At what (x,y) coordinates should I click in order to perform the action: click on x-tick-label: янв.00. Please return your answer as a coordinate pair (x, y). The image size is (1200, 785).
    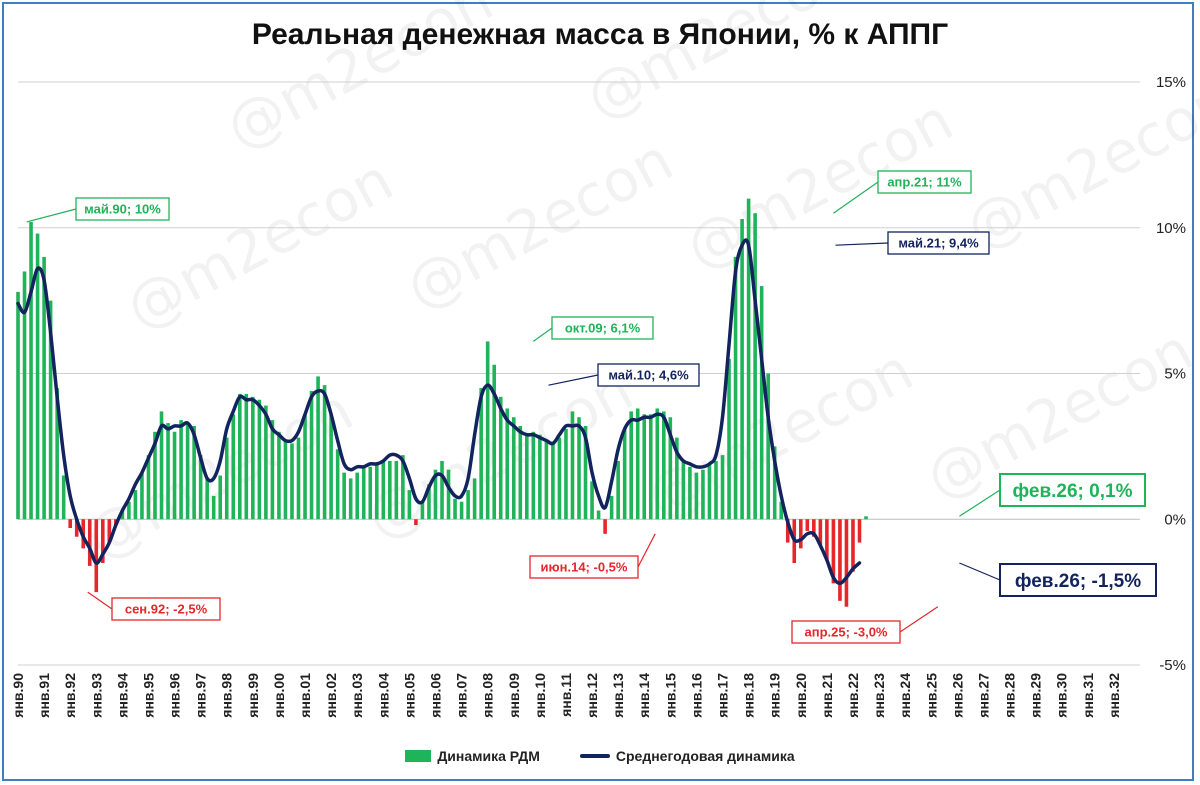
    Looking at the image, I should click on (279, 695).